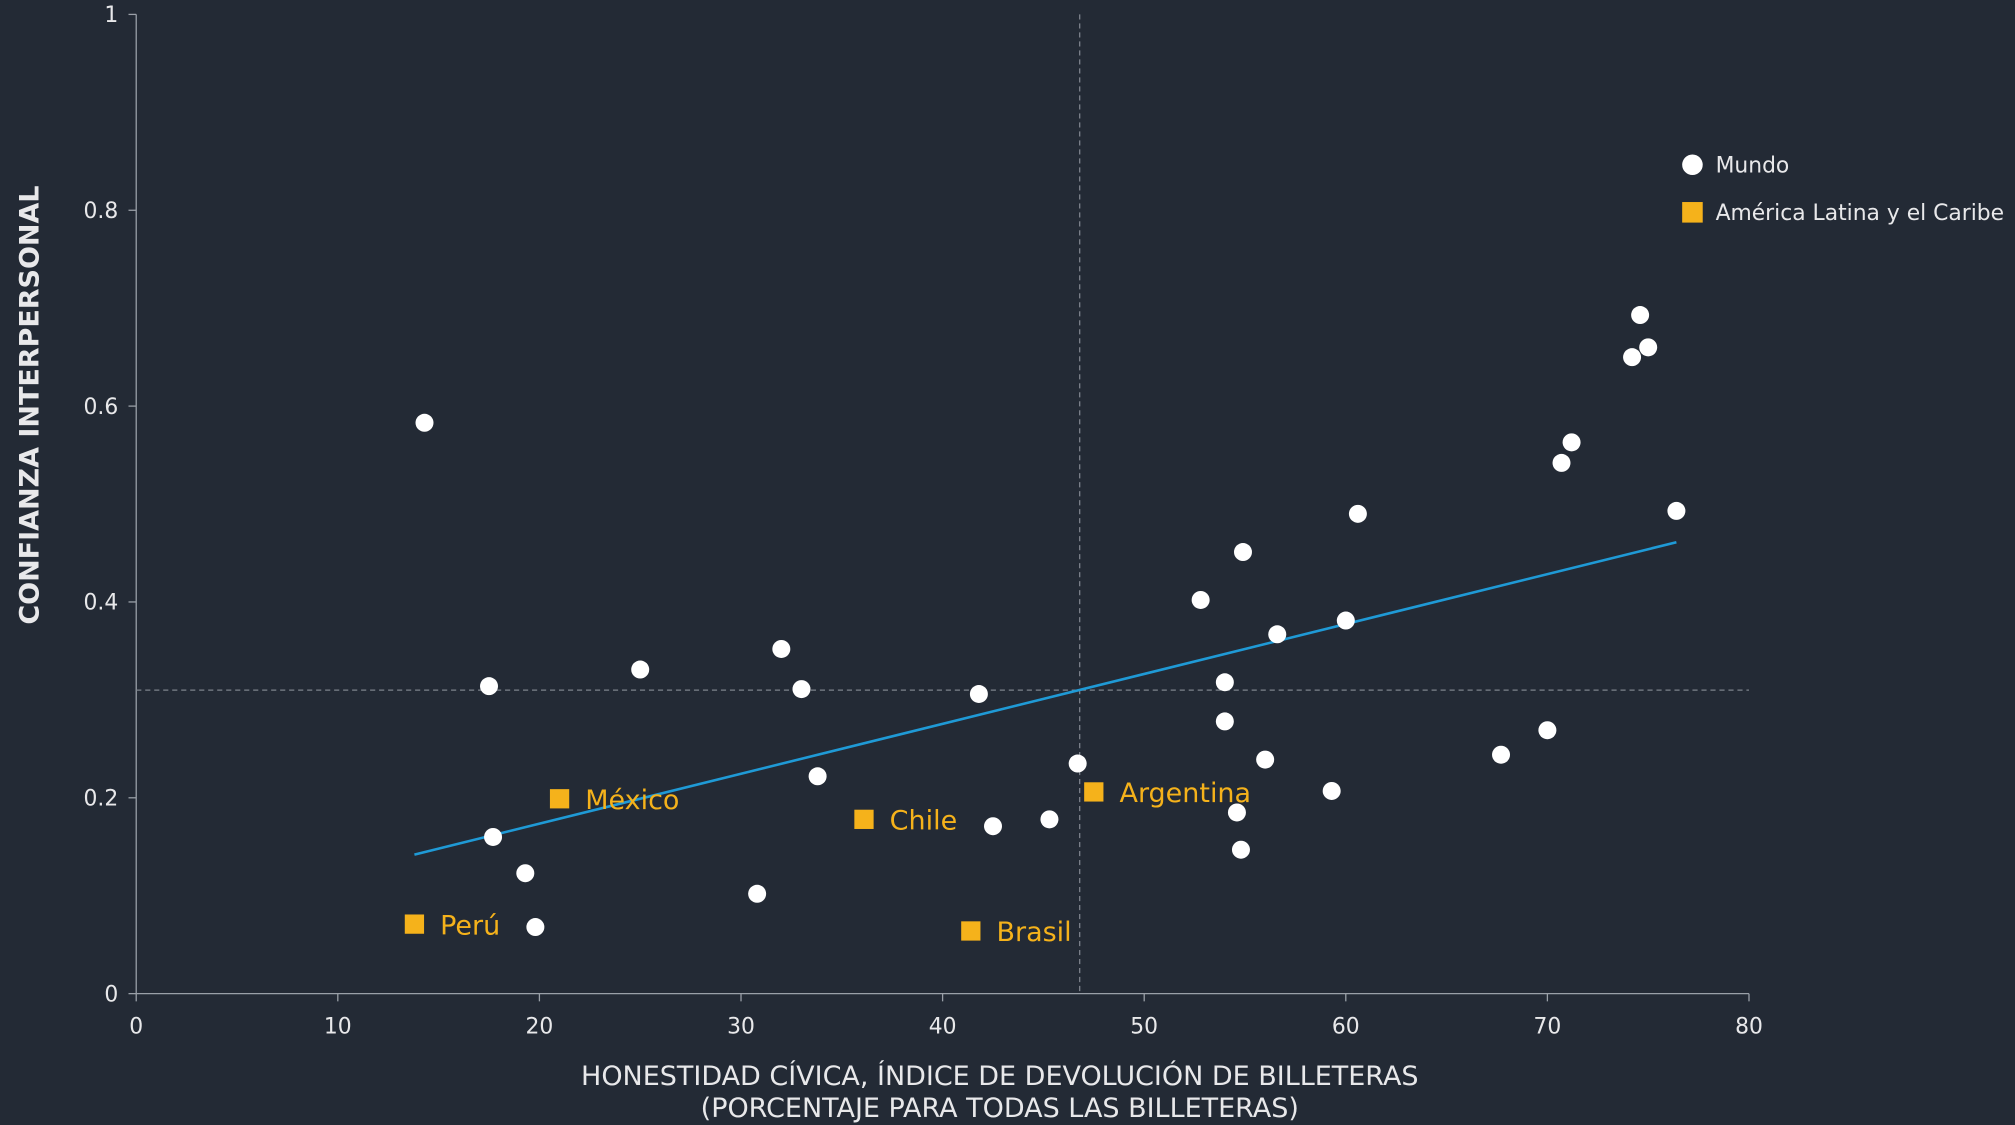  What do you see at coordinates (924, 821) in the screenshot?
I see `point-label: Chile` at bounding box center [924, 821].